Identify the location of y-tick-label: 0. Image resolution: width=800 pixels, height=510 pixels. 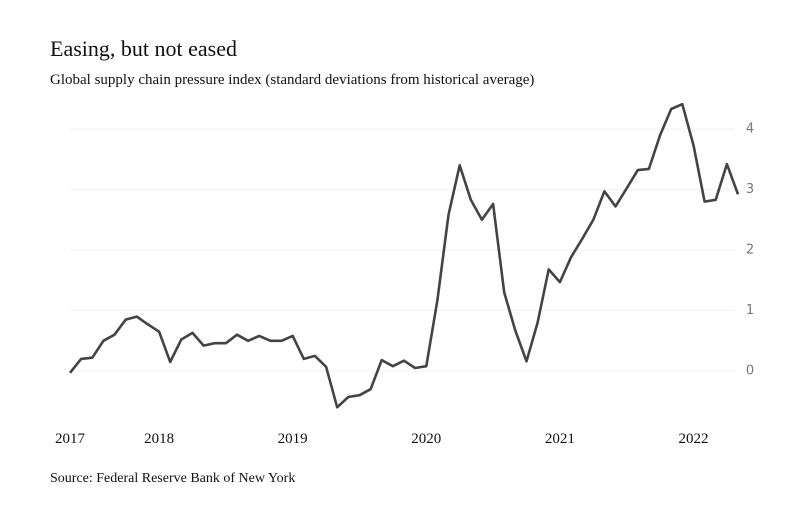
(750, 371).